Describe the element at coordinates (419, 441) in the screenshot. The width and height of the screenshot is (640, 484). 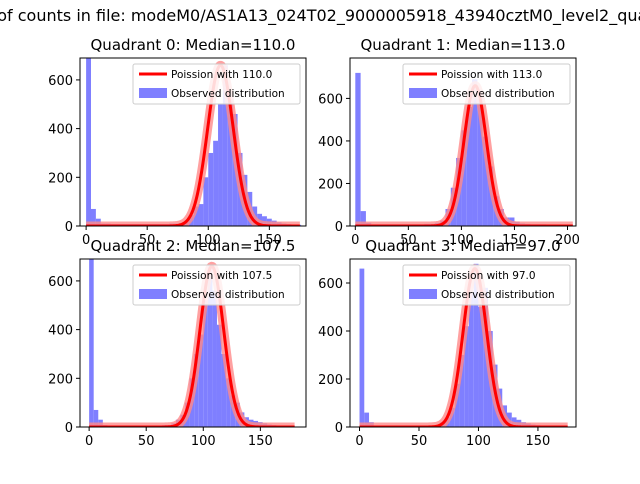
I see `quadrant-3-x-tick-label: 50` at that location.